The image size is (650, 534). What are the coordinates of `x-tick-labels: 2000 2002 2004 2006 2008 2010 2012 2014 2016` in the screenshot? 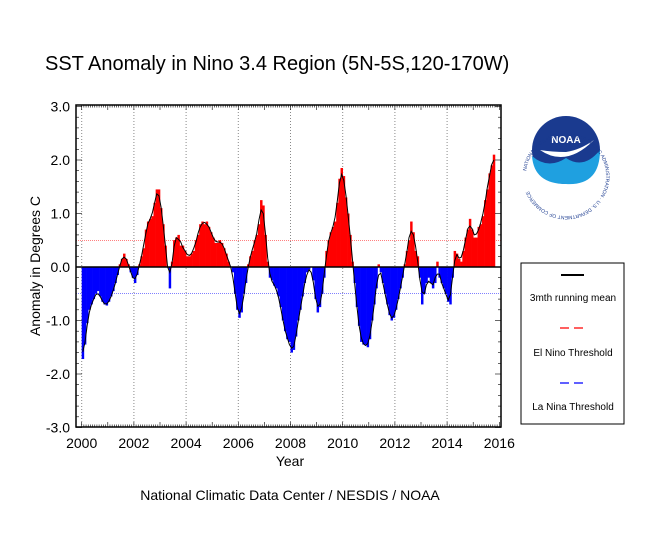 It's located at (290, 443).